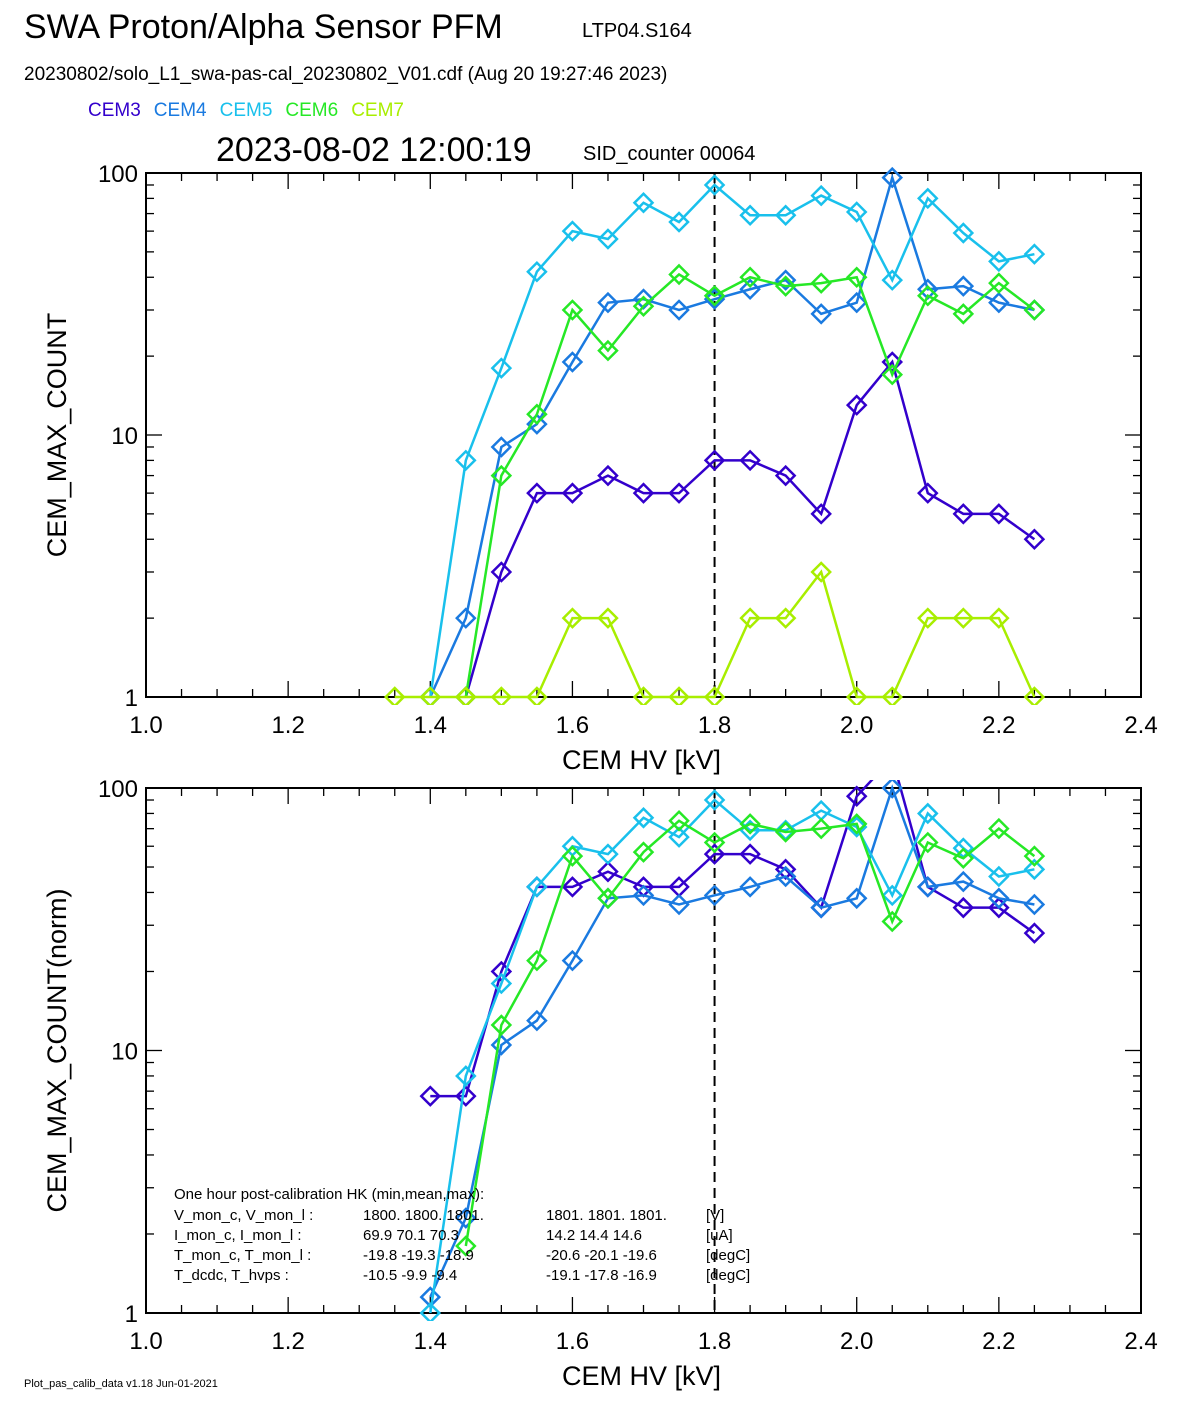  What do you see at coordinates (998, 725) in the screenshot?
I see `x-tick-label: 2.2` at bounding box center [998, 725].